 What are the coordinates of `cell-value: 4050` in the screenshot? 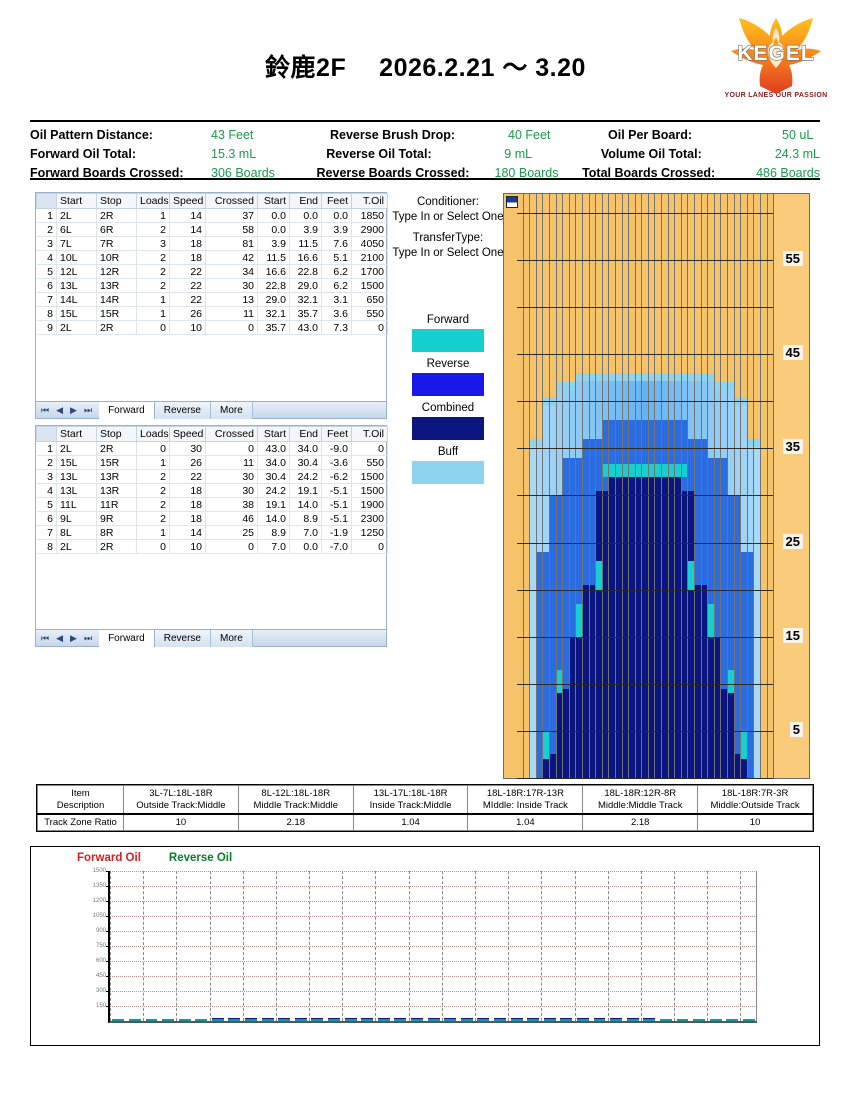 It's located at (369, 243).